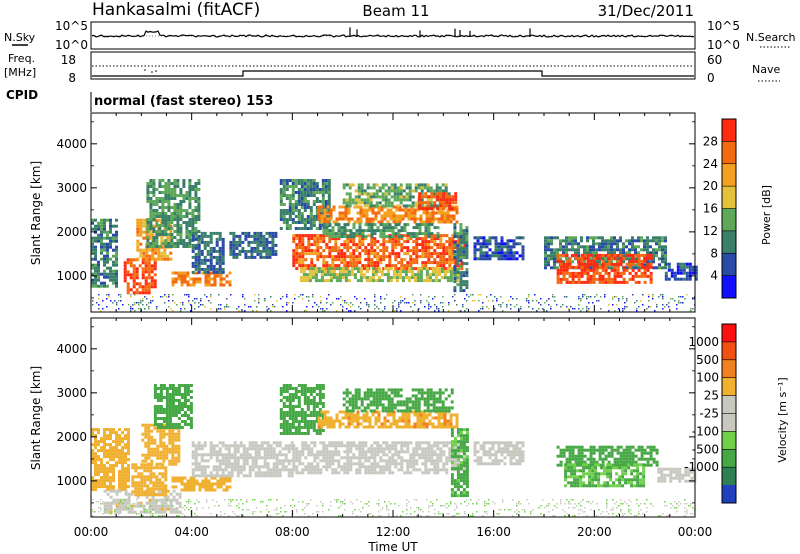  Describe the element at coordinates (710, 209) in the screenshot. I see `colorbar-tick-label: 16` at that location.